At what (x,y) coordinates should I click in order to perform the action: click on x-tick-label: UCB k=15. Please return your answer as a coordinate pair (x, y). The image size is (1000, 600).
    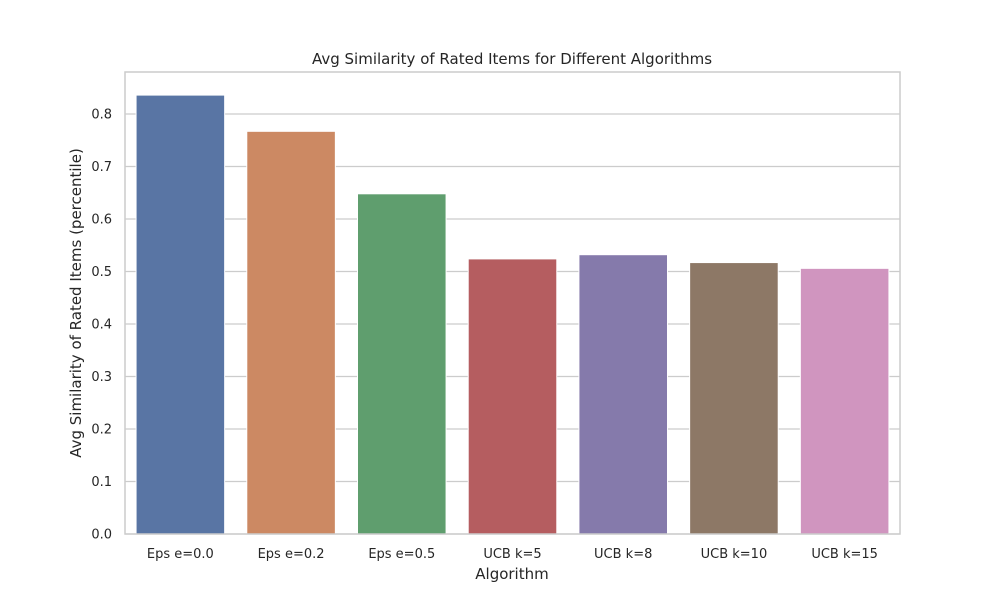
    Looking at the image, I should click on (844, 554).